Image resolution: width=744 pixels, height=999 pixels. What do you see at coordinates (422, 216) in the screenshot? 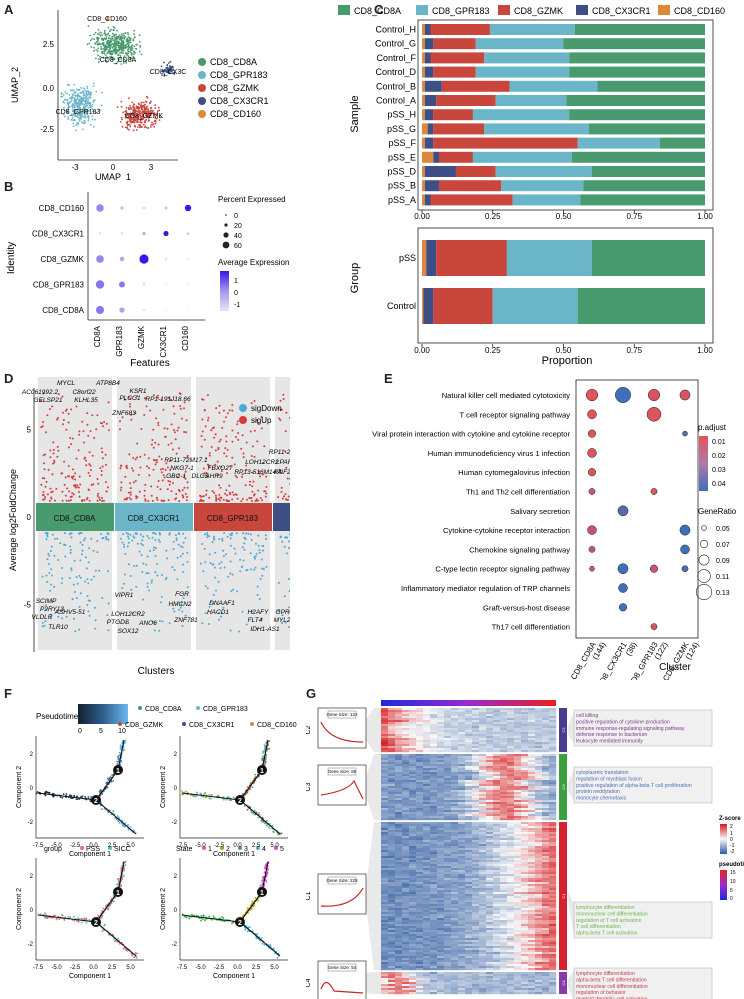
I see `x-tick-label: 0.00` at bounding box center [422, 216].